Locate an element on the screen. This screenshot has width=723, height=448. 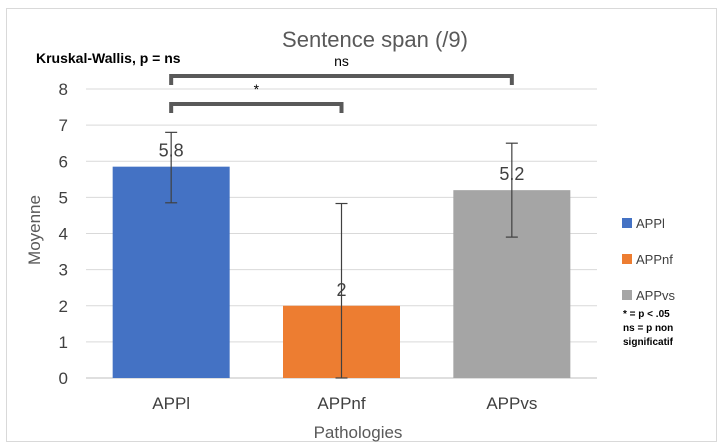
legend: APPl APPnf APPvs is located at coordinates (649, 259).